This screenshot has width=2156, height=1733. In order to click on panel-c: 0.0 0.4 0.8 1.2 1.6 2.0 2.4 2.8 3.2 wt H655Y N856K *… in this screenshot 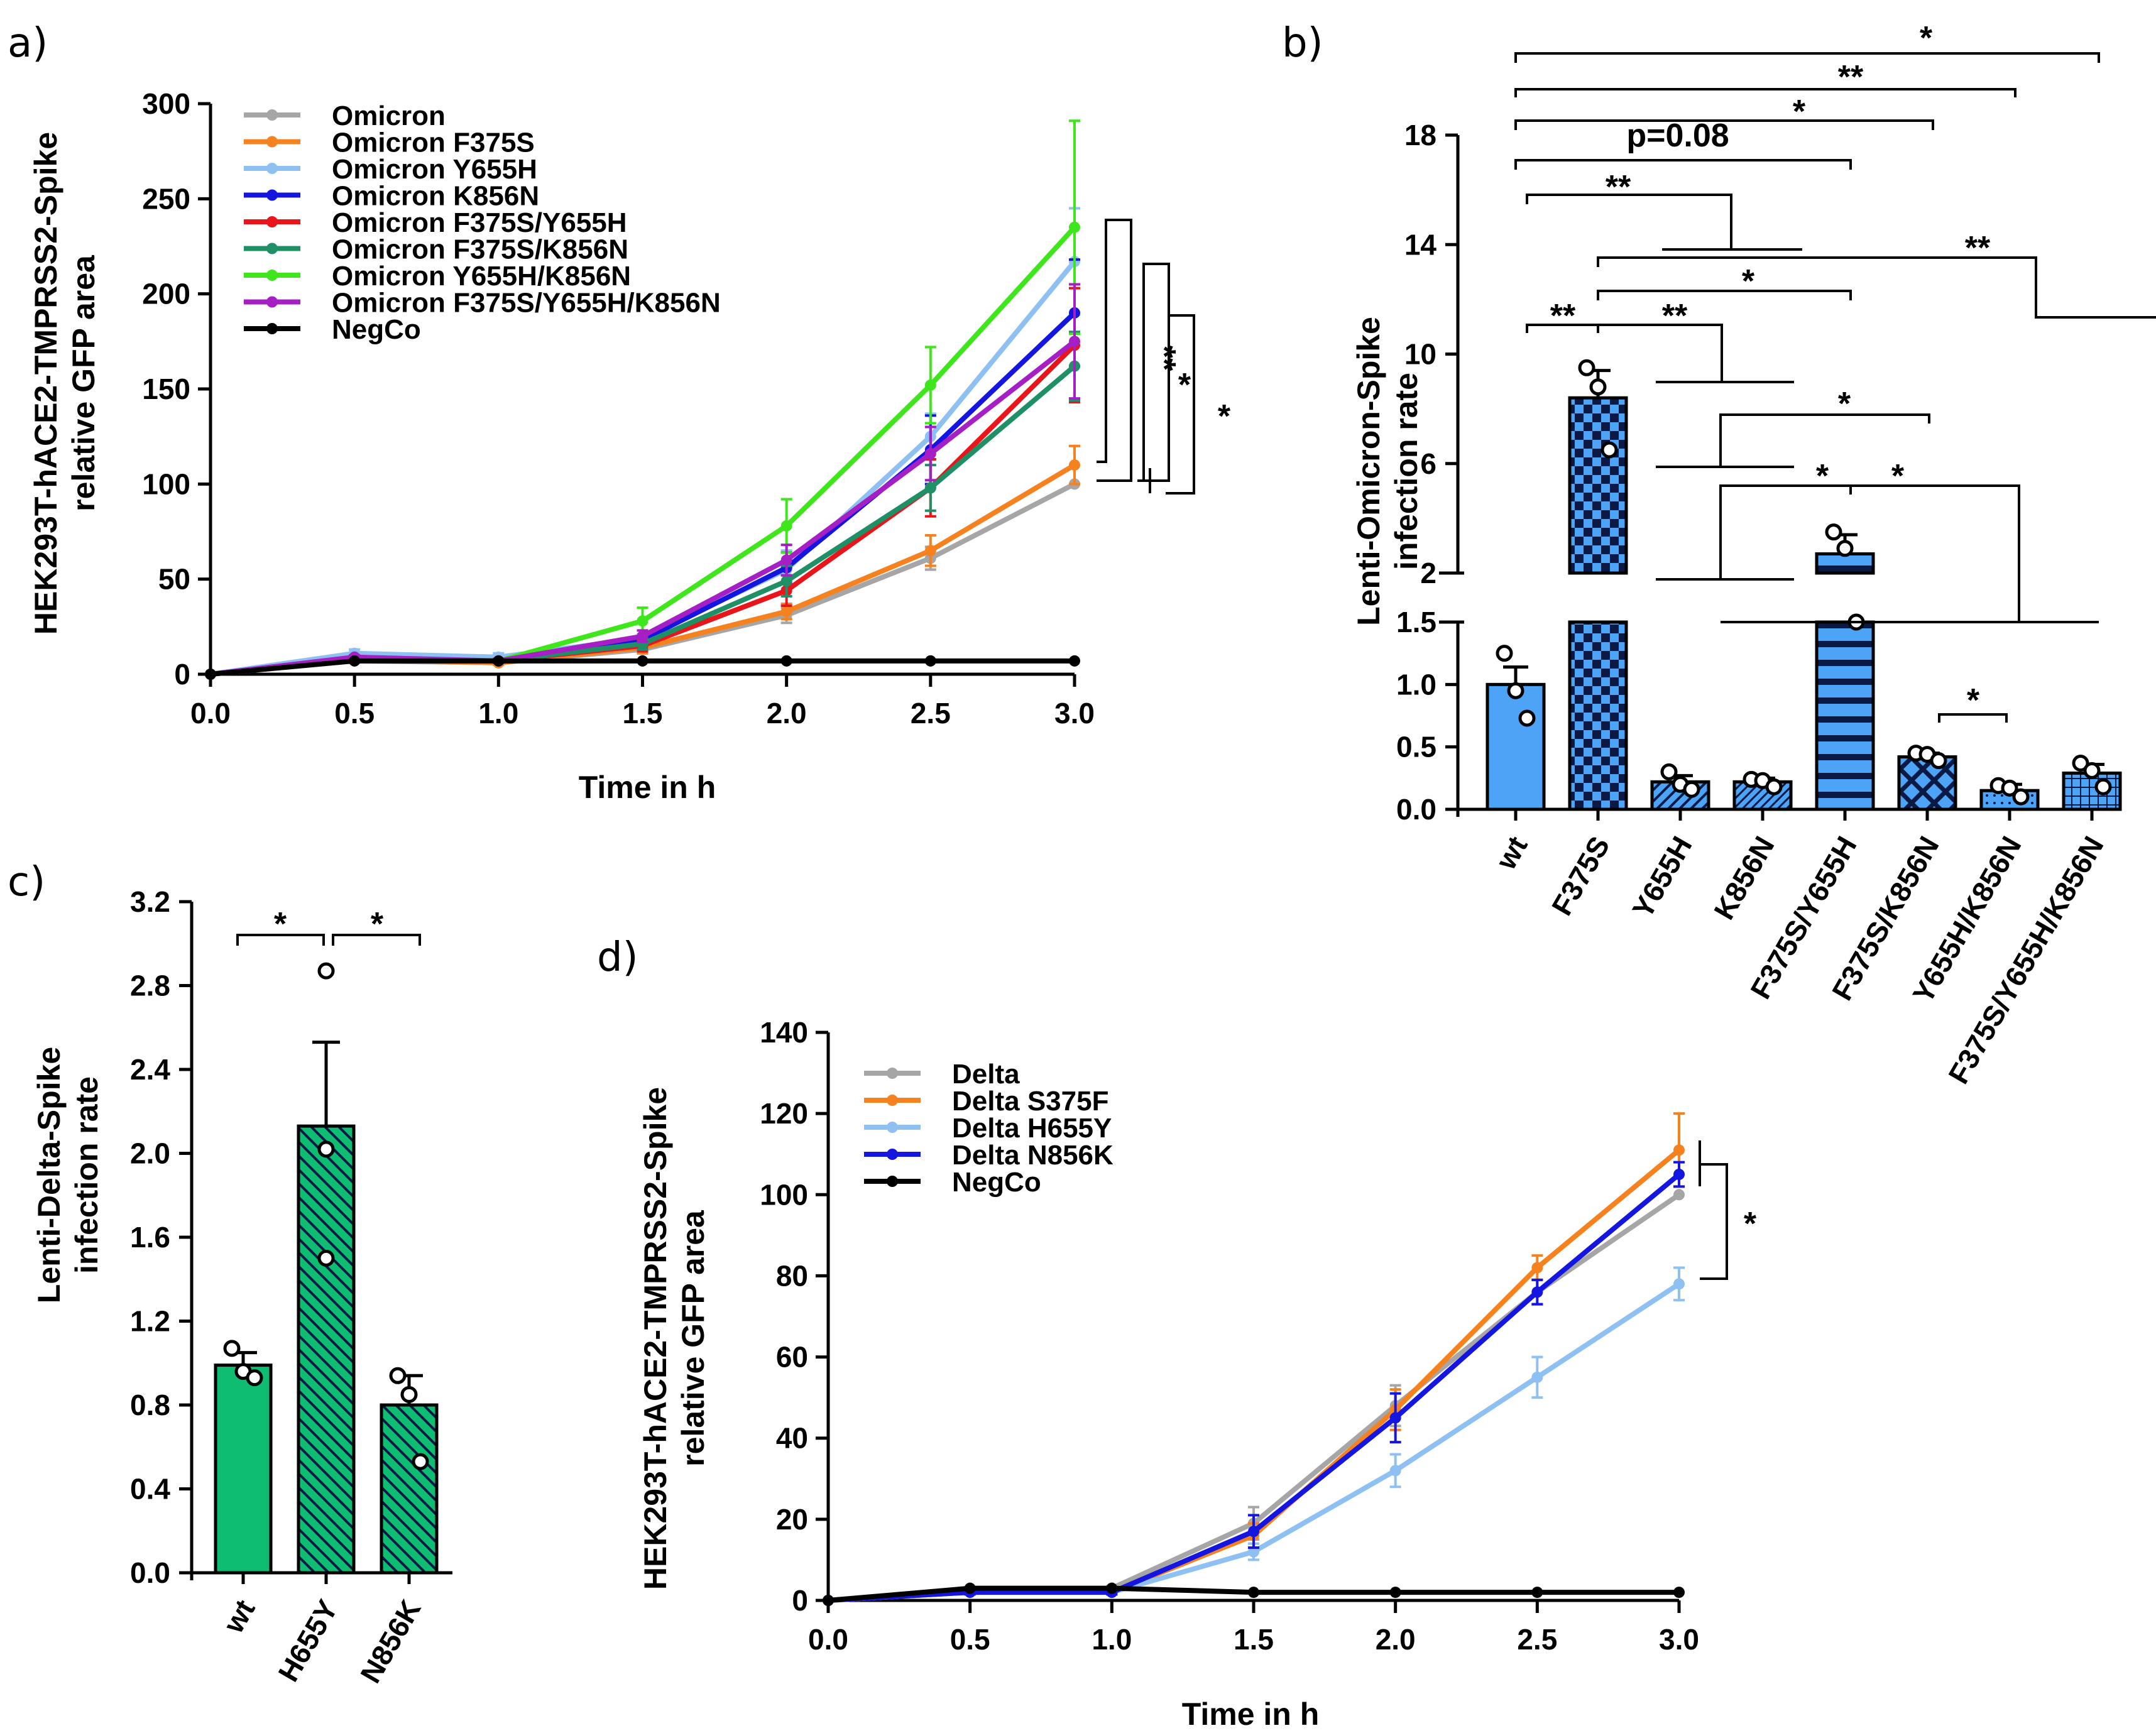, I will do `click(291, 1286)`.